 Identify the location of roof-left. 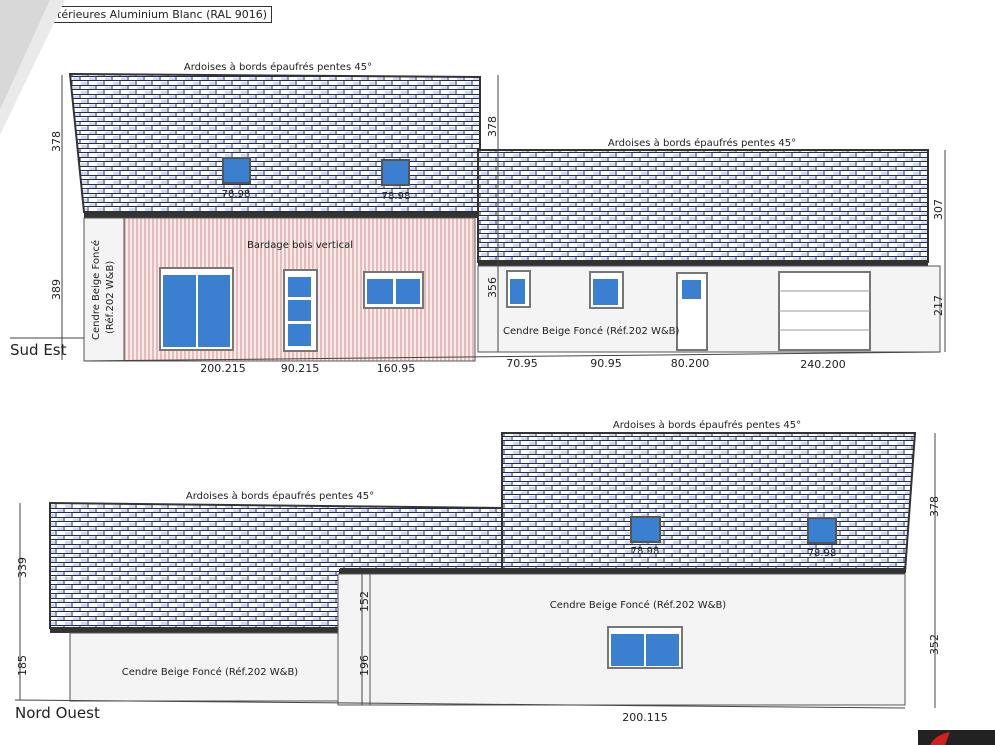
(274, 144).